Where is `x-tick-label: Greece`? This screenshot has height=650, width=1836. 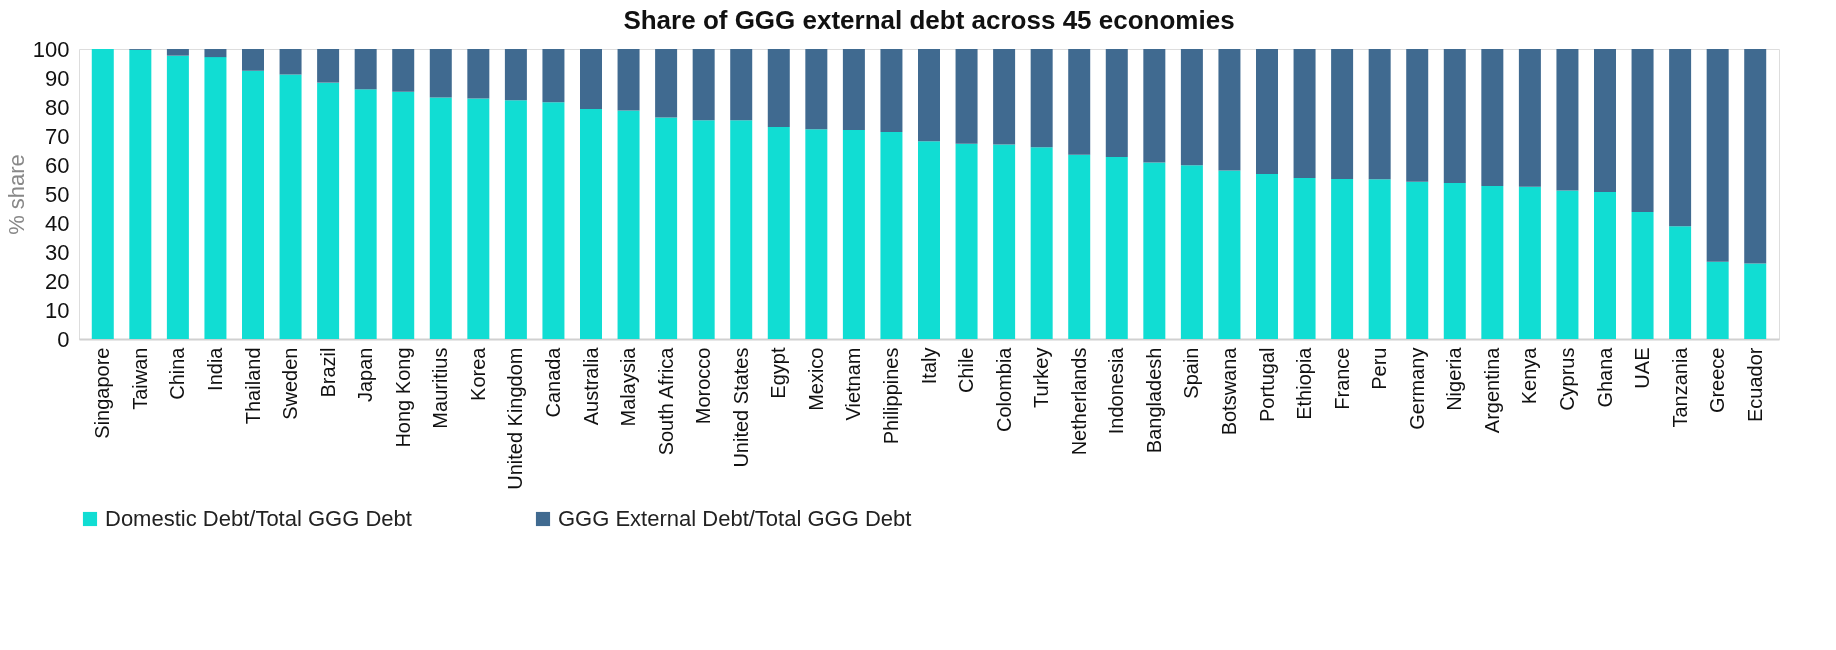
x-tick-label: Greece is located at coordinates (1717, 380).